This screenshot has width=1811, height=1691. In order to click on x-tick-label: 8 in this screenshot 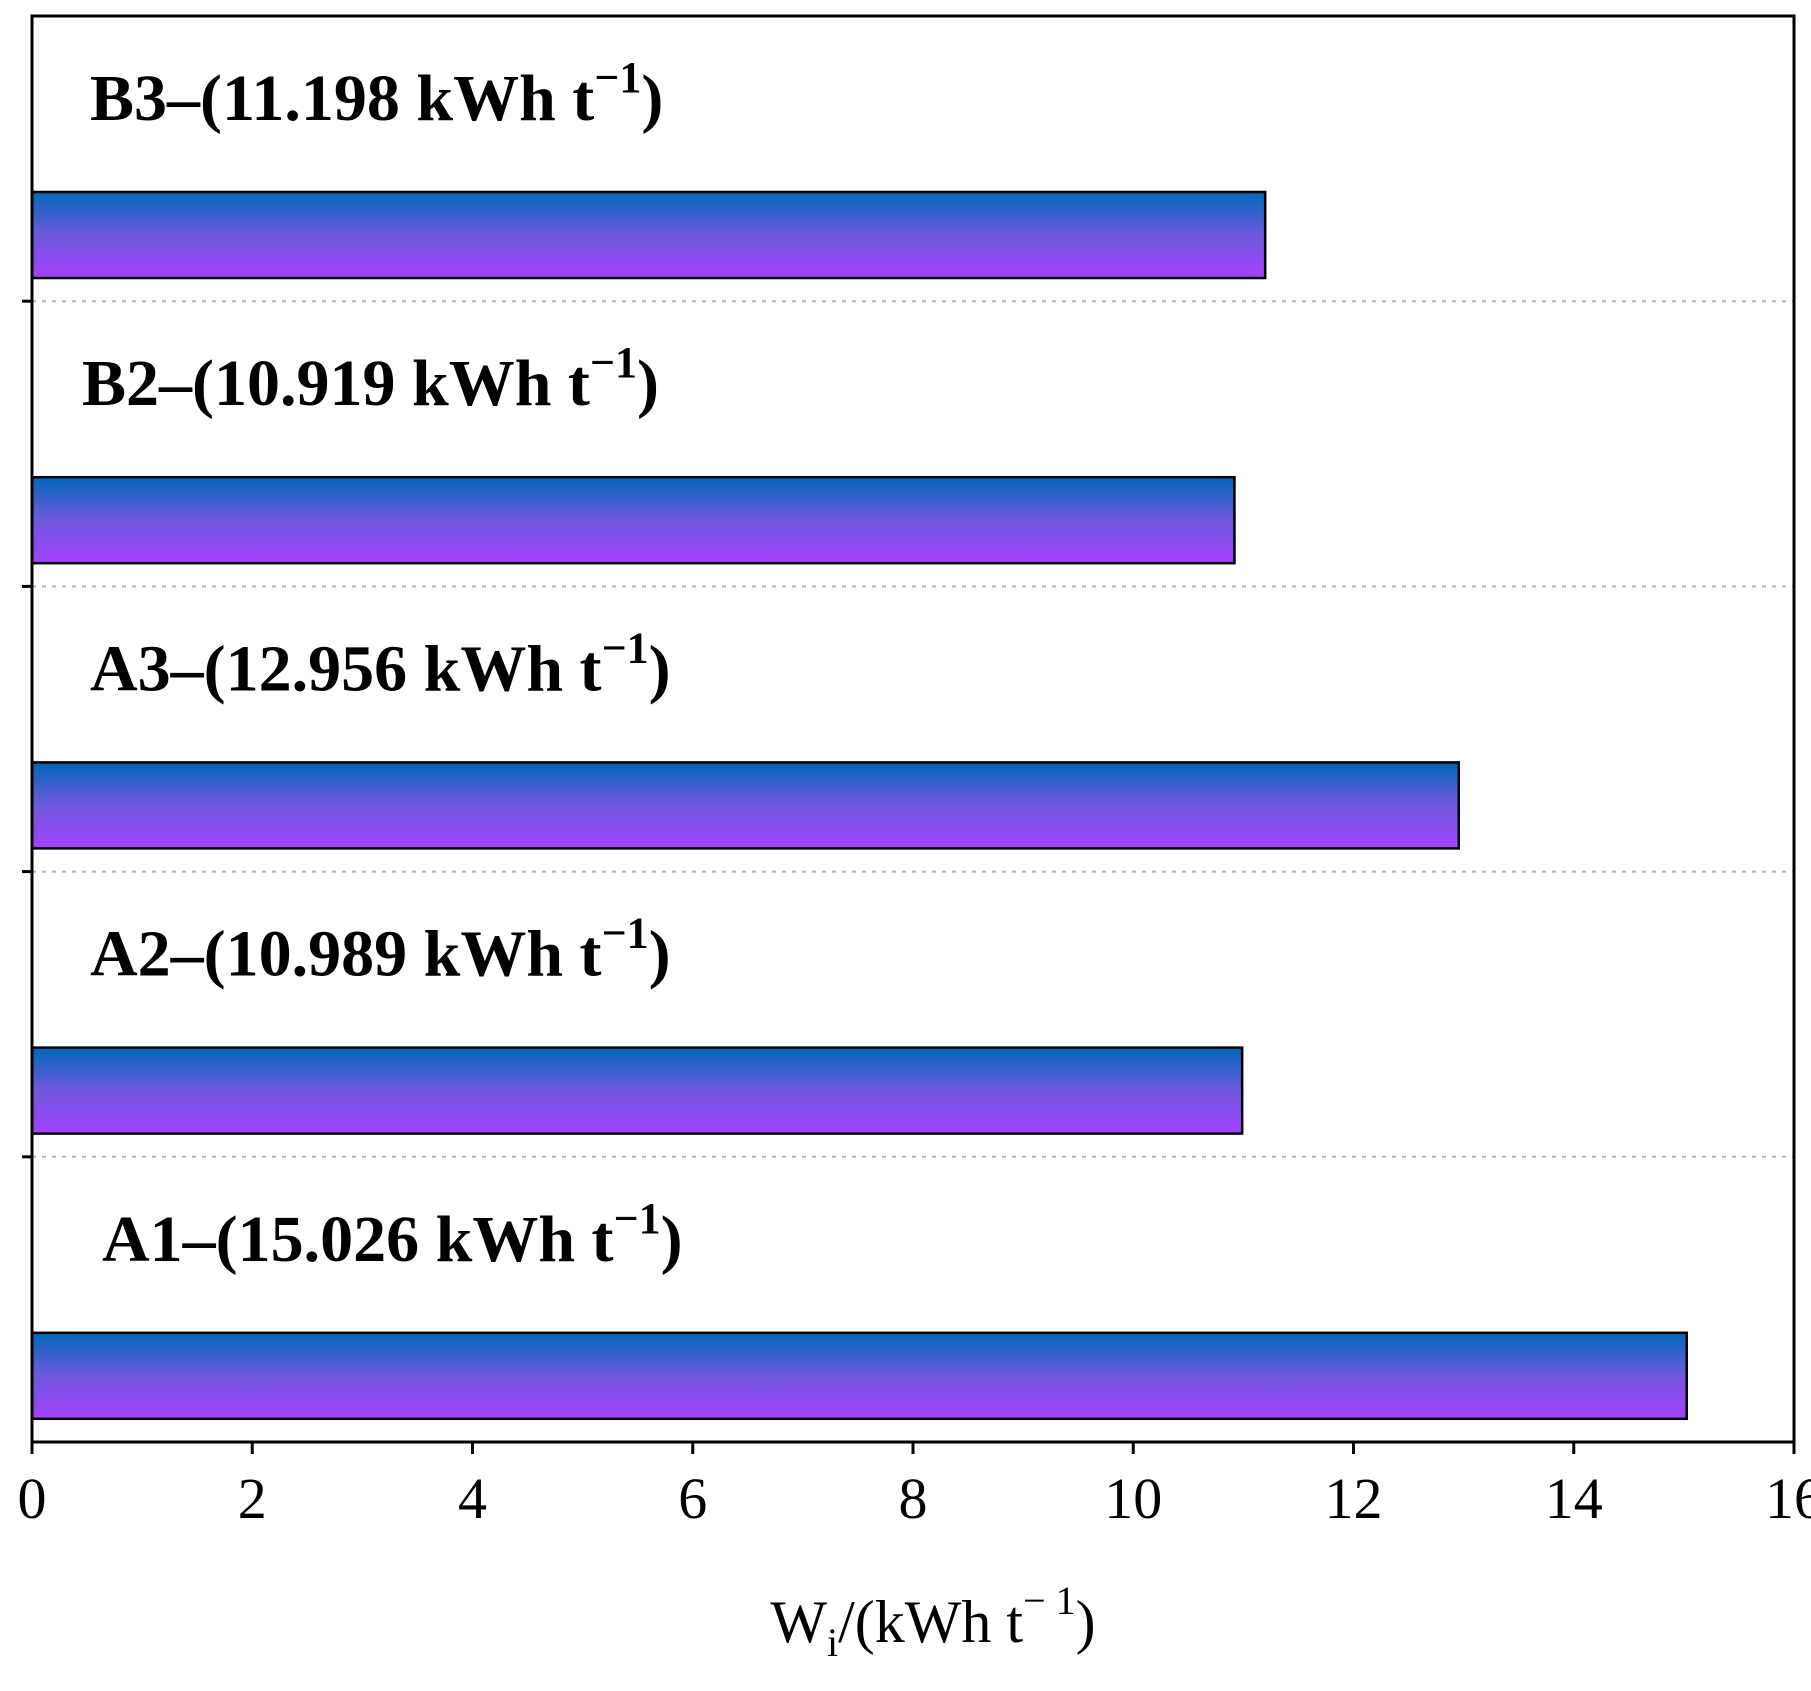, I will do `click(913, 1498)`.